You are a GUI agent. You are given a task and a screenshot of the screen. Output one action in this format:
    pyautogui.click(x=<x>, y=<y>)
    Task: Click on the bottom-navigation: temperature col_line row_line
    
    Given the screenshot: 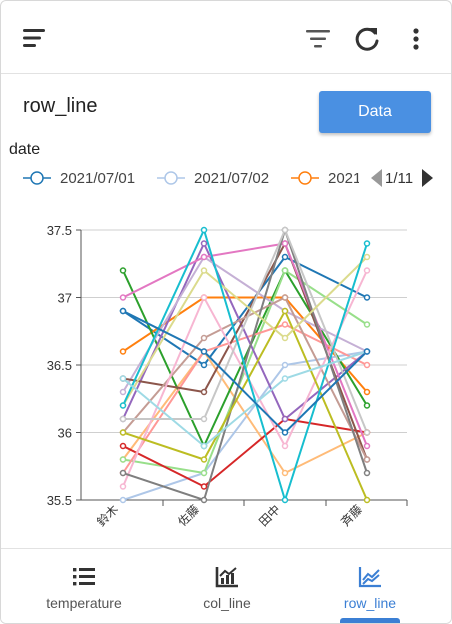 What is the action you would take?
    pyautogui.click(x=226, y=585)
    